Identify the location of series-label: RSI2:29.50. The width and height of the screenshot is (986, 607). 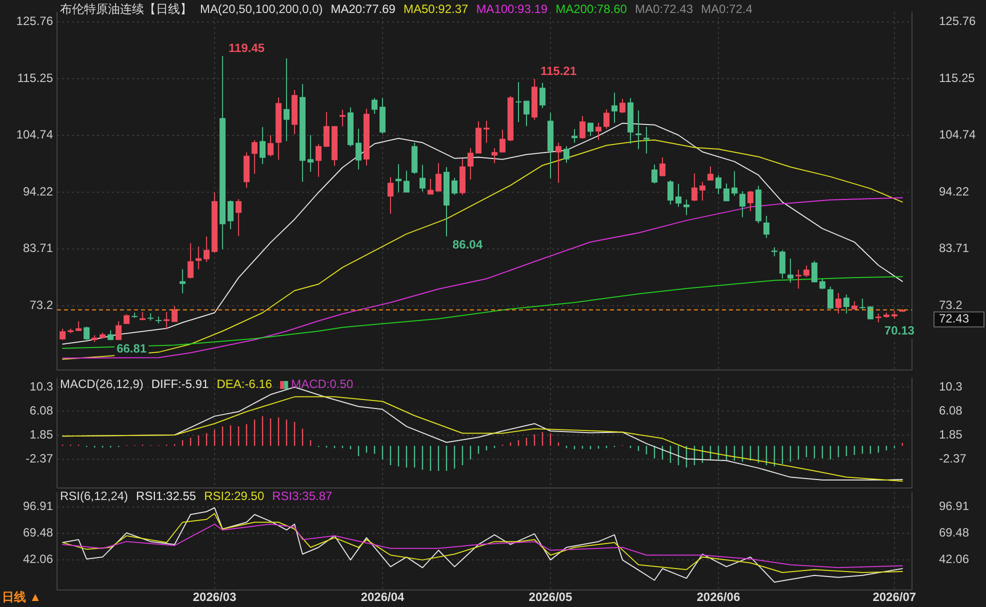
(234, 496).